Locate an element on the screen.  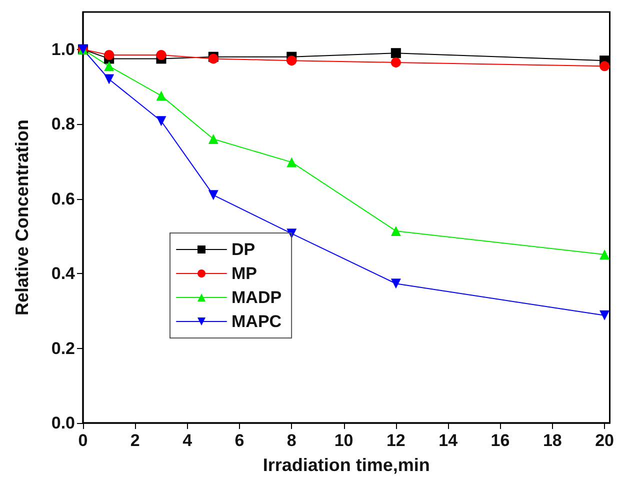
x-tick-label: 14 is located at coordinates (448, 440).